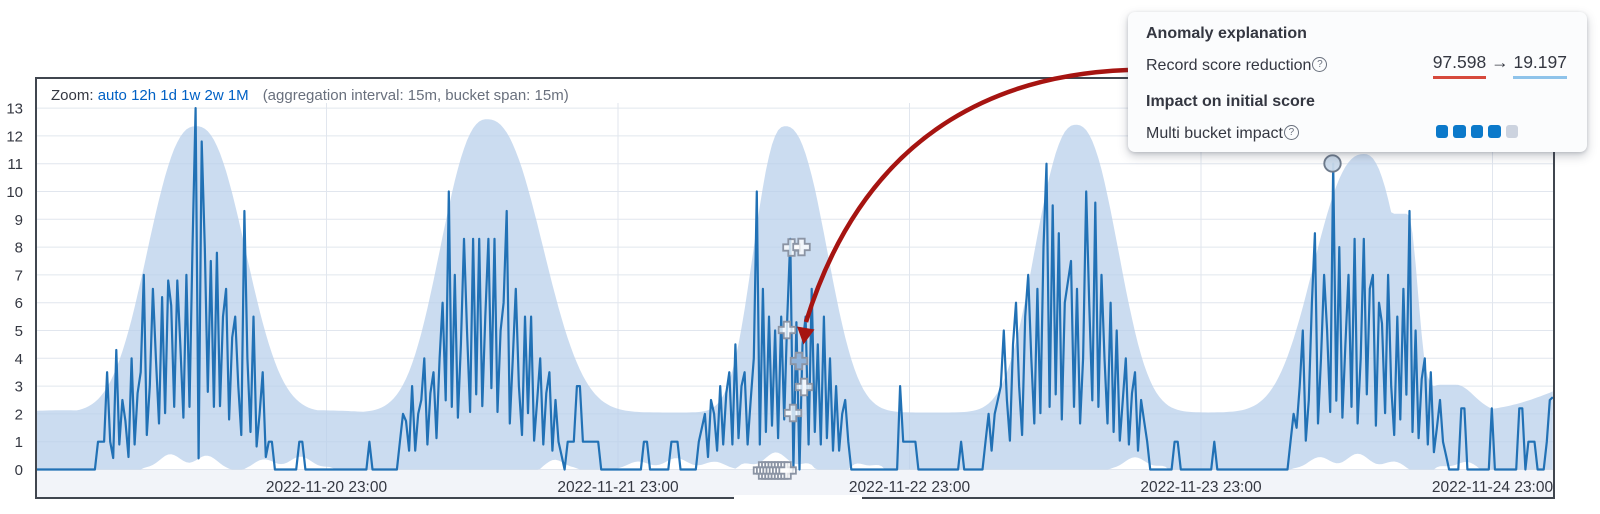 The image size is (1600, 514). I want to click on svg-text: 0, so click(19, 470).